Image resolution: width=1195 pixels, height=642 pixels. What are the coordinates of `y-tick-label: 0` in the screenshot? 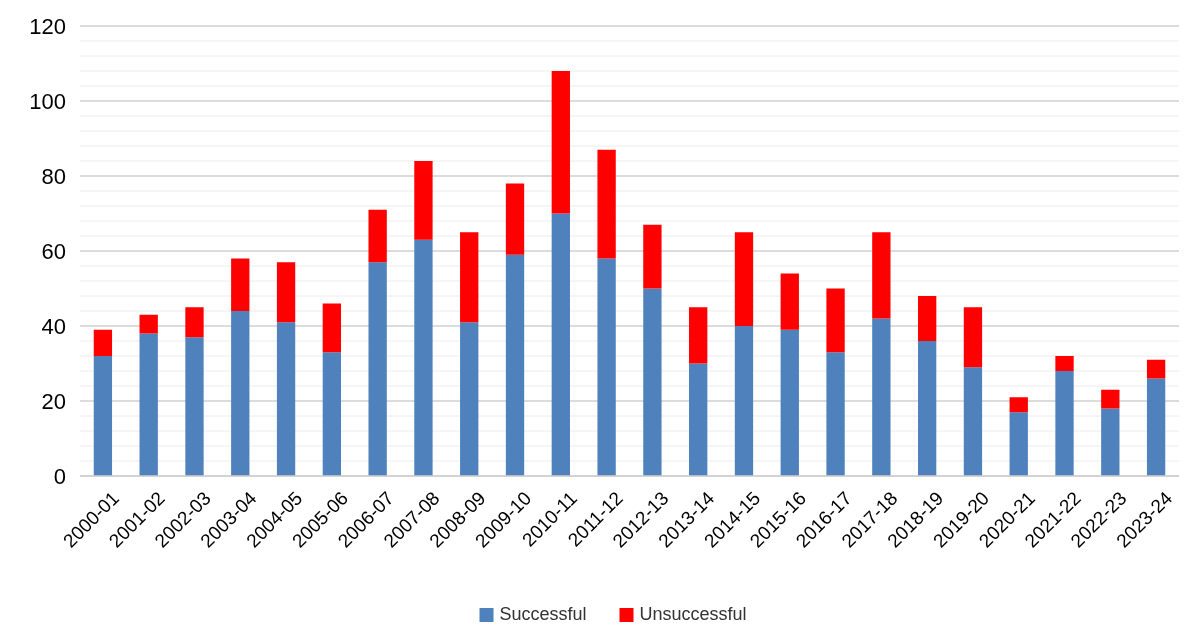 It's located at (59, 476).